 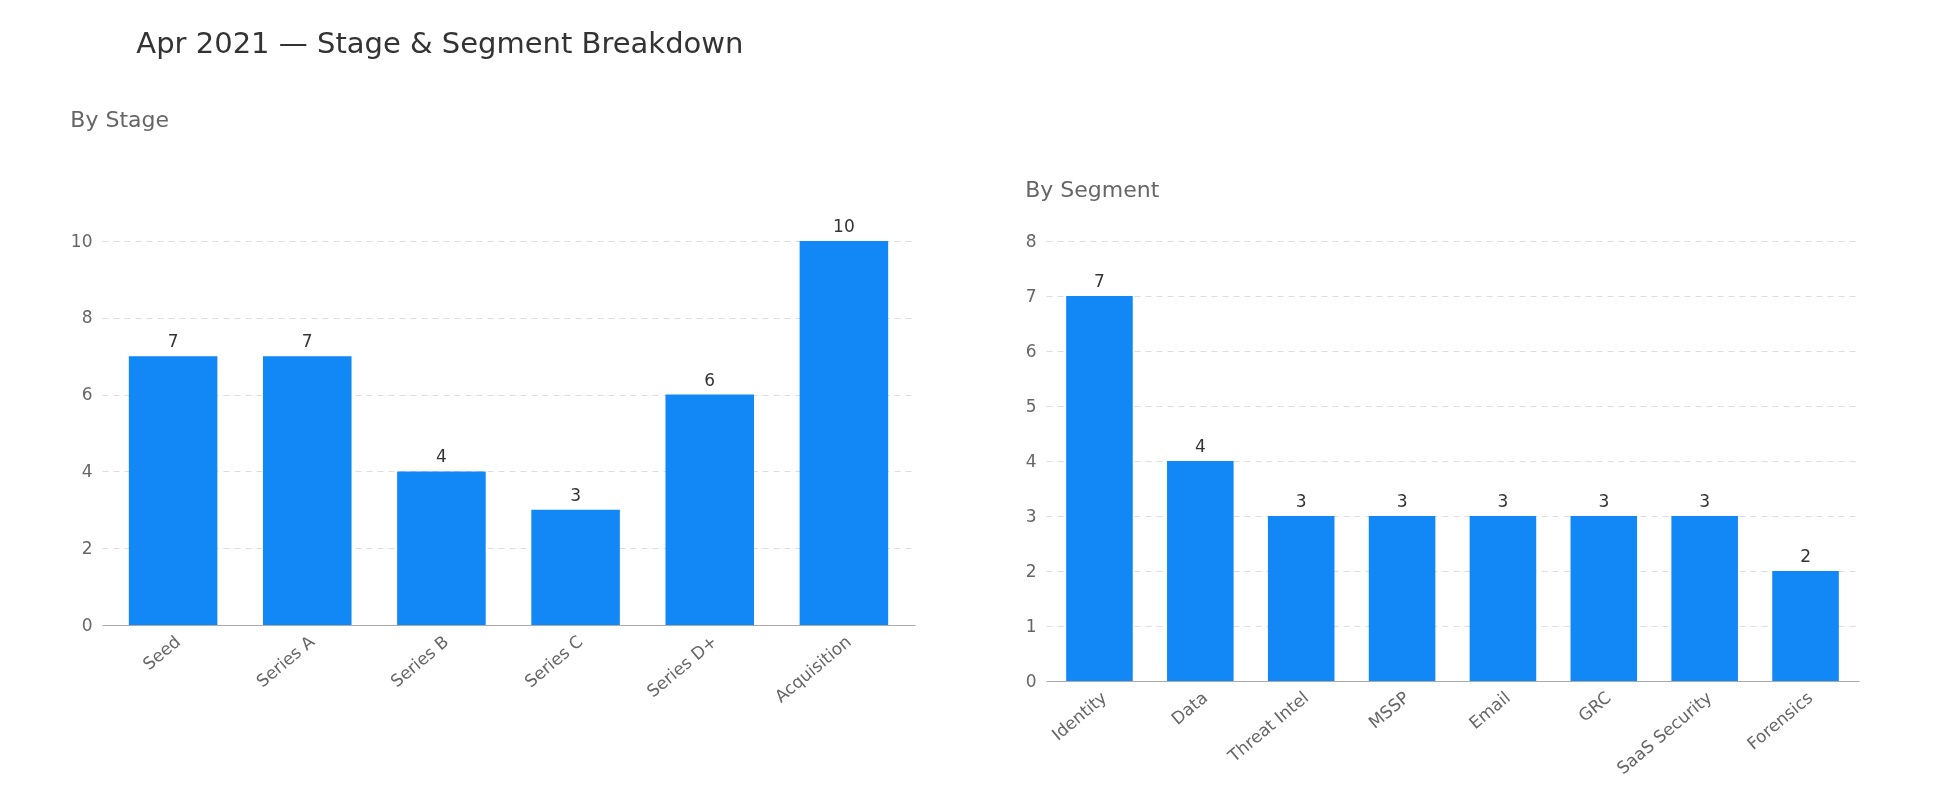 What do you see at coordinates (1031, 625) in the screenshot?
I see `y-tick-label: 1` at bounding box center [1031, 625].